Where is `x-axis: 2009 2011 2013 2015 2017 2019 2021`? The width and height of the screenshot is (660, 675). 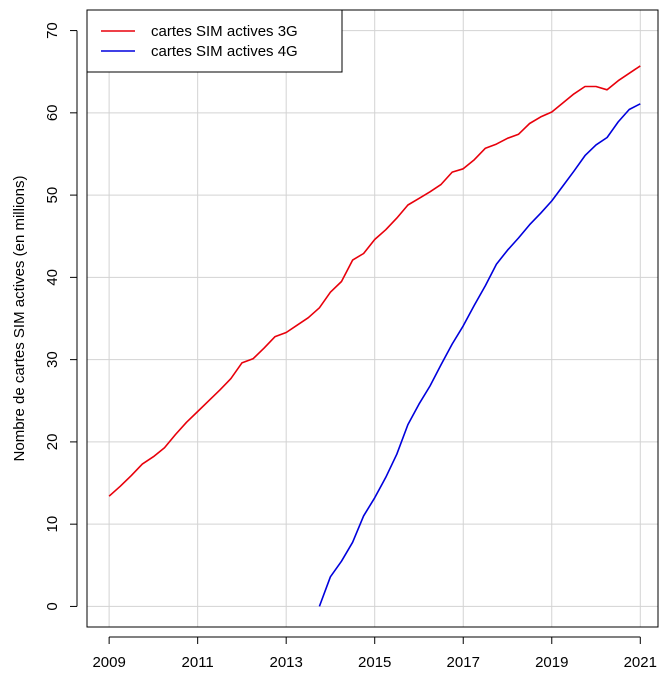
x-axis: 2009 2011 2013 2015 2017 2019 2021 is located at coordinates (374, 653).